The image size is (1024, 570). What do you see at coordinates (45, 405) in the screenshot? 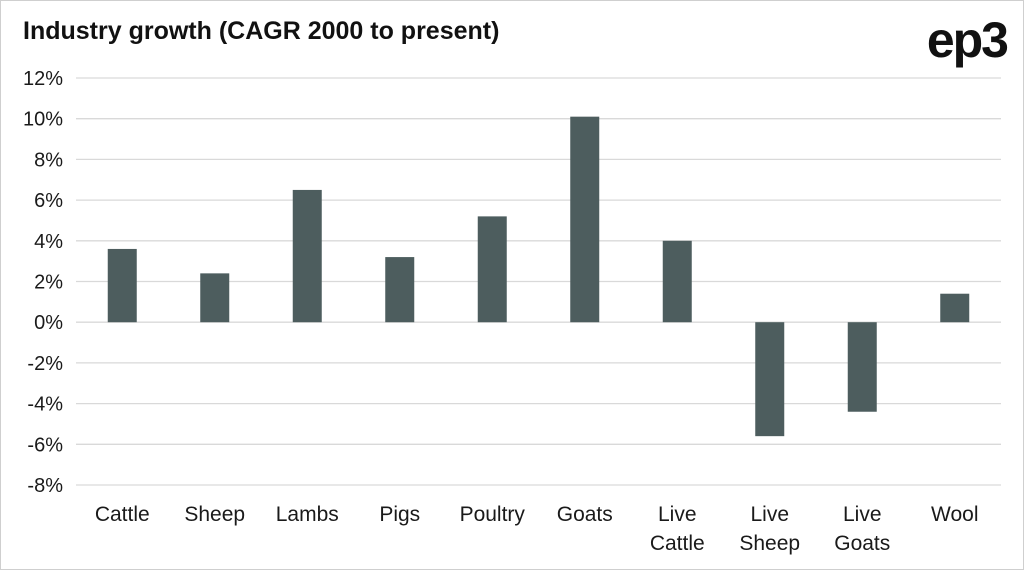
I see `y-tick-label: -4%` at bounding box center [45, 405].